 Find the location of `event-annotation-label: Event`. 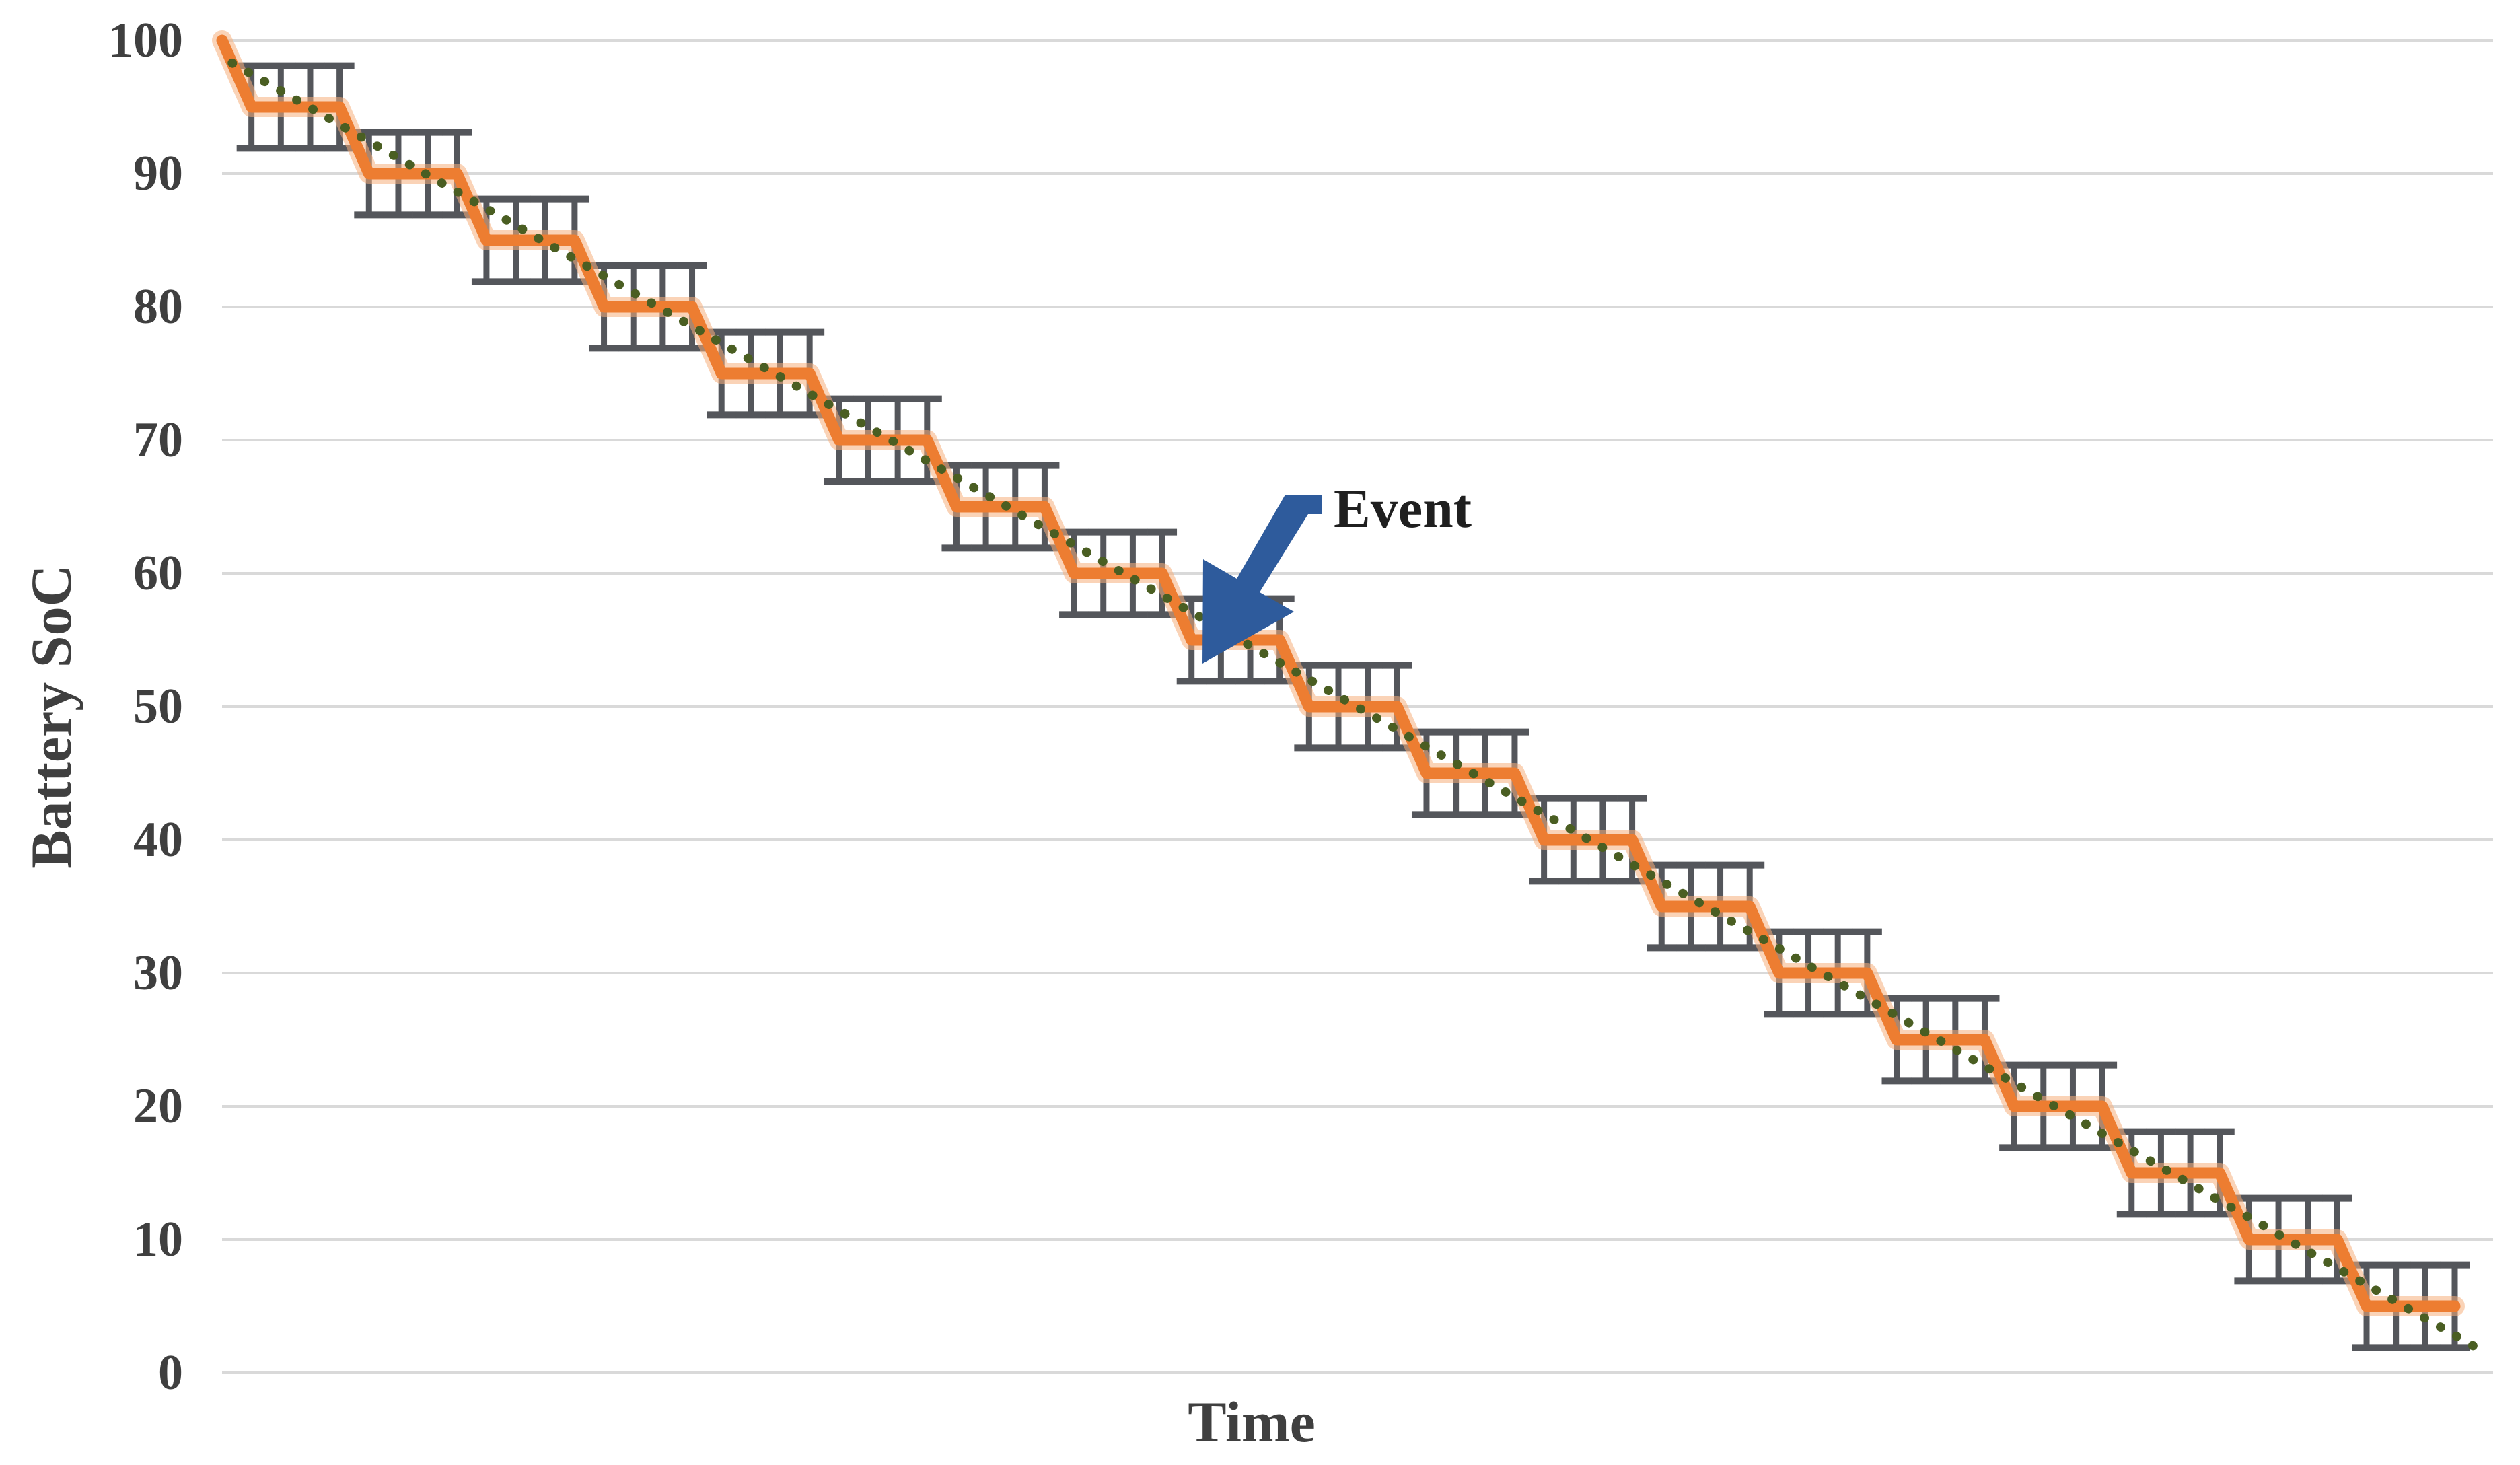

event-annotation-label: Event is located at coordinates (1403, 509).